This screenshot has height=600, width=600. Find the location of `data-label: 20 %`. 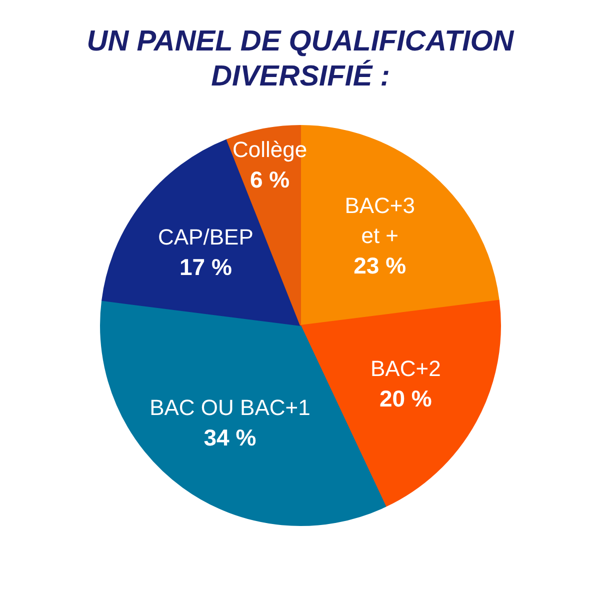

data-label: 20 % is located at coordinates (405, 398).